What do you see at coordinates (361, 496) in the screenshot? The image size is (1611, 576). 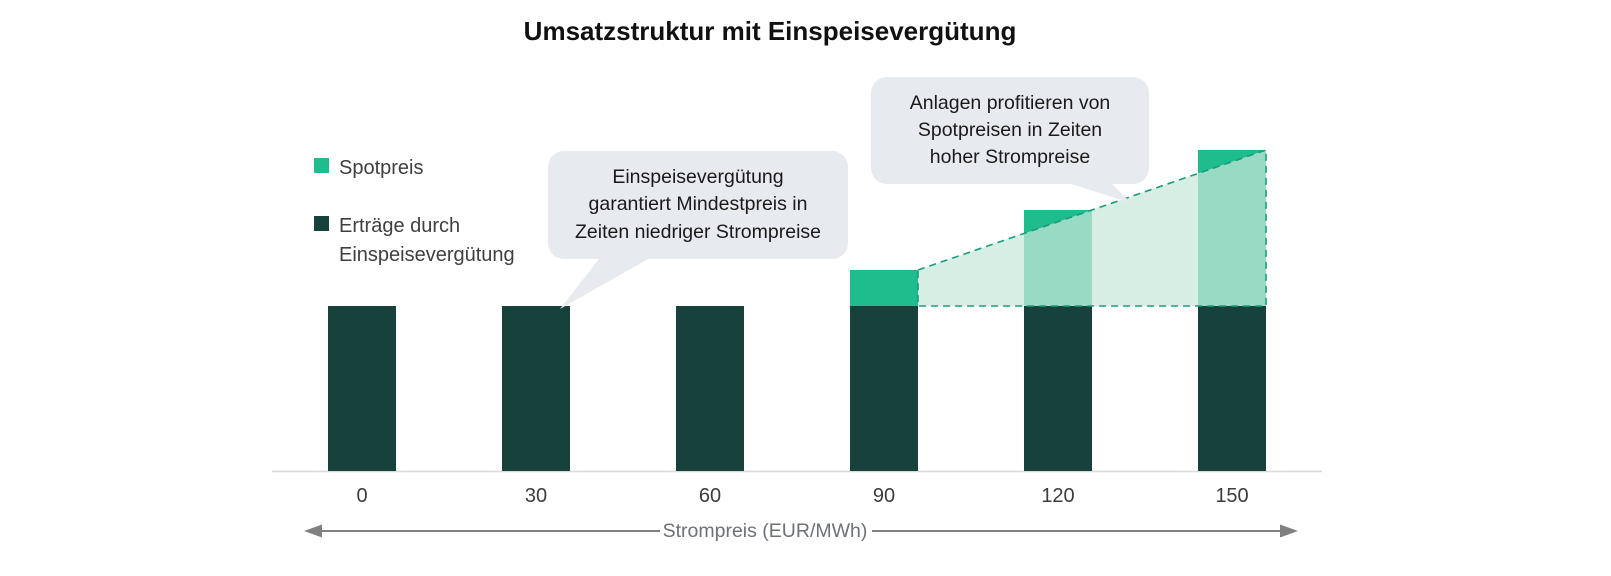 I see `x-tick-0: 0` at bounding box center [361, 496].